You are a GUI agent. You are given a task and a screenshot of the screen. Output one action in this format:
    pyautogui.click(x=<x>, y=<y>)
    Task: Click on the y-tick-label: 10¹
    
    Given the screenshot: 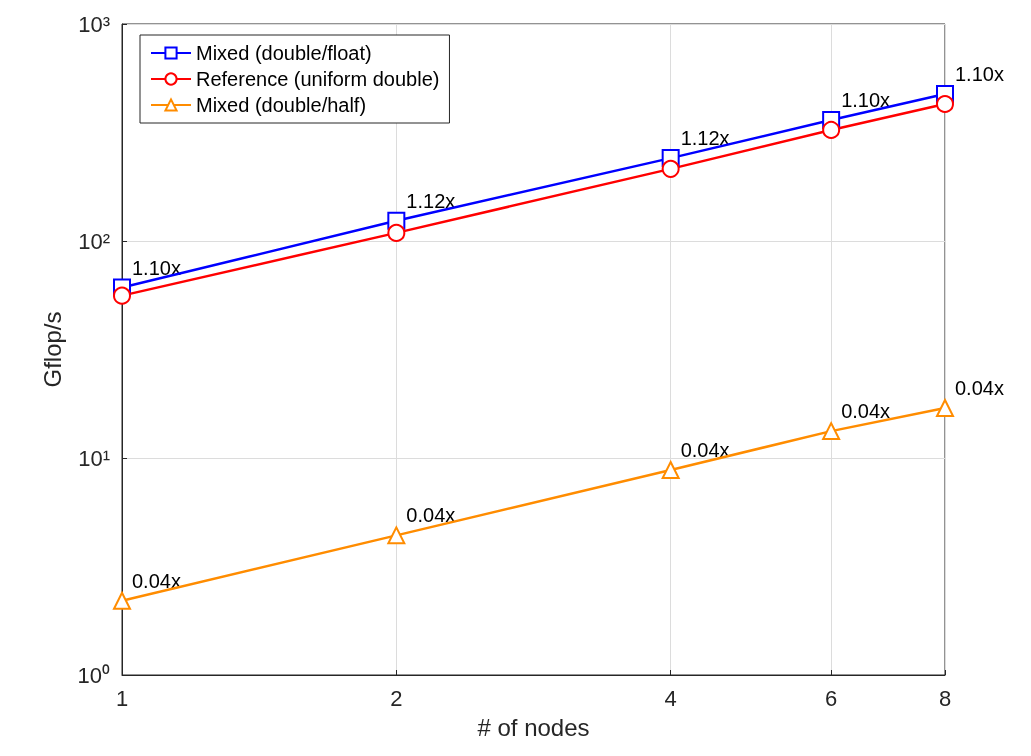 What is the action you would take?
    pyautogui.click(x=94, y=458)
    